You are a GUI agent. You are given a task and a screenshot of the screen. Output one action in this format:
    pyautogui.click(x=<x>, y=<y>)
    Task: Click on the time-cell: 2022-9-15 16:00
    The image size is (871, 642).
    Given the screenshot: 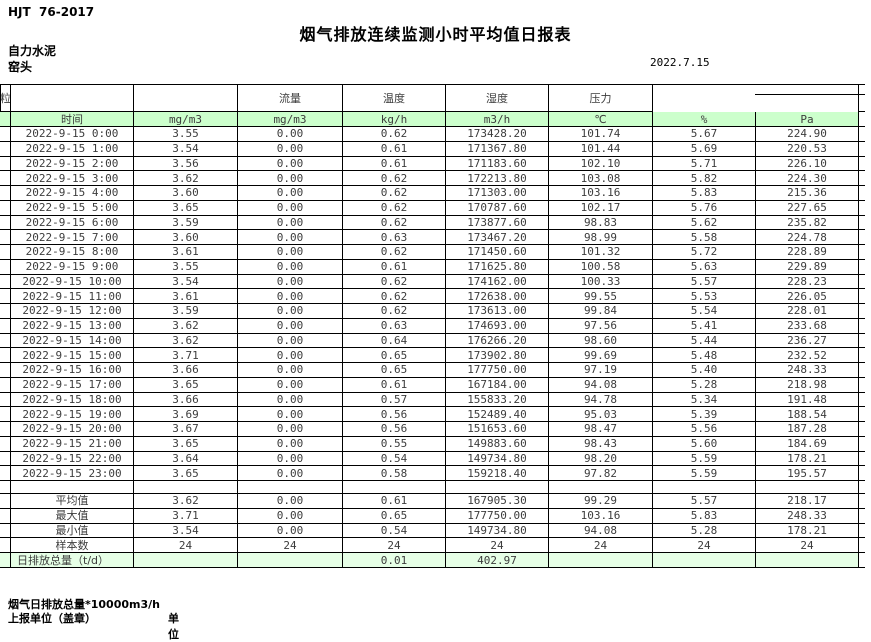 What is the action you would take?
    pyautogui.click(x=71, y=370)
    